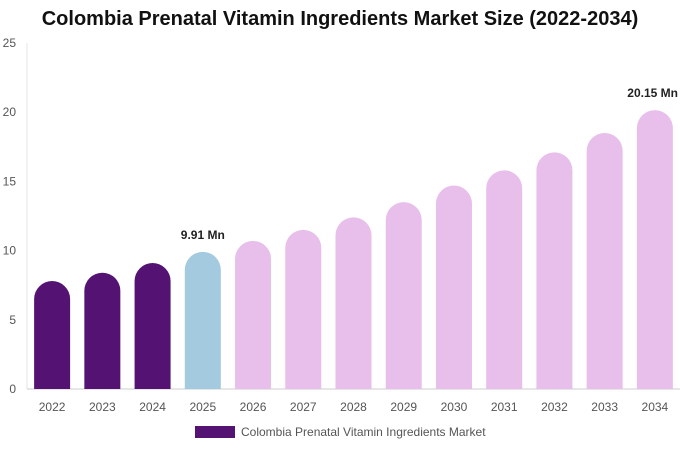 This screenshot has width=680, height=450. Describe the element at coordinates (504, 279) in the screenshot. I see `bar-2031` at that location.